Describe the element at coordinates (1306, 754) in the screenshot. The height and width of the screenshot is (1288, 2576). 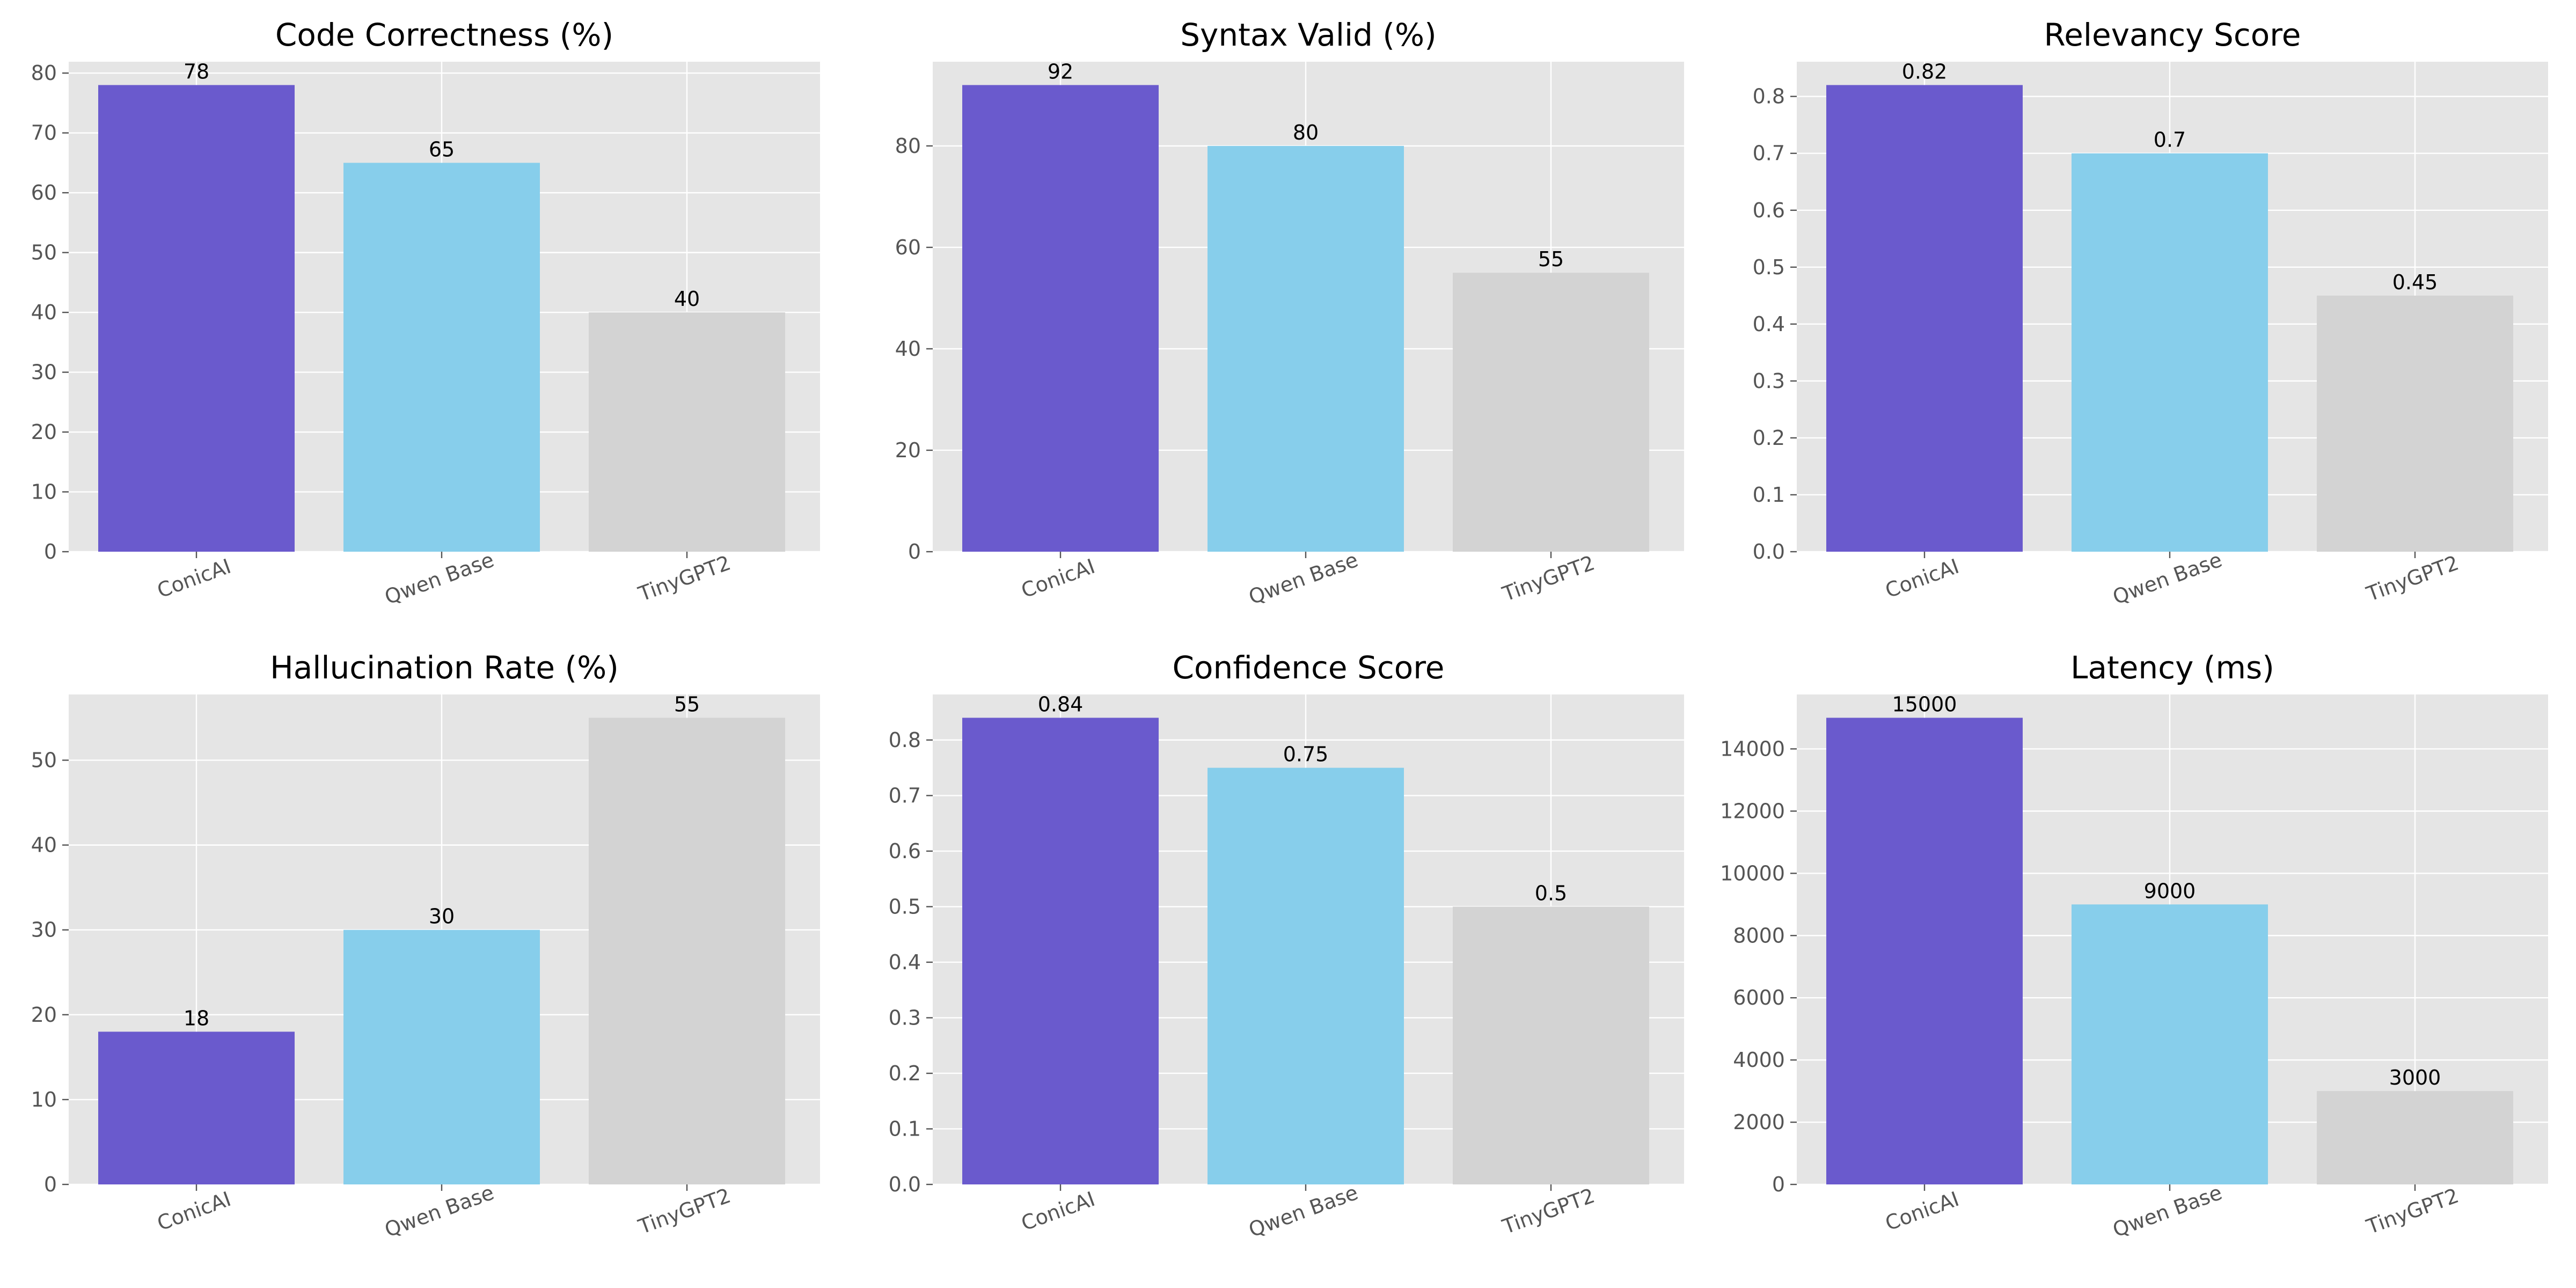
I see `bar-value-label: 0.75` at that location.